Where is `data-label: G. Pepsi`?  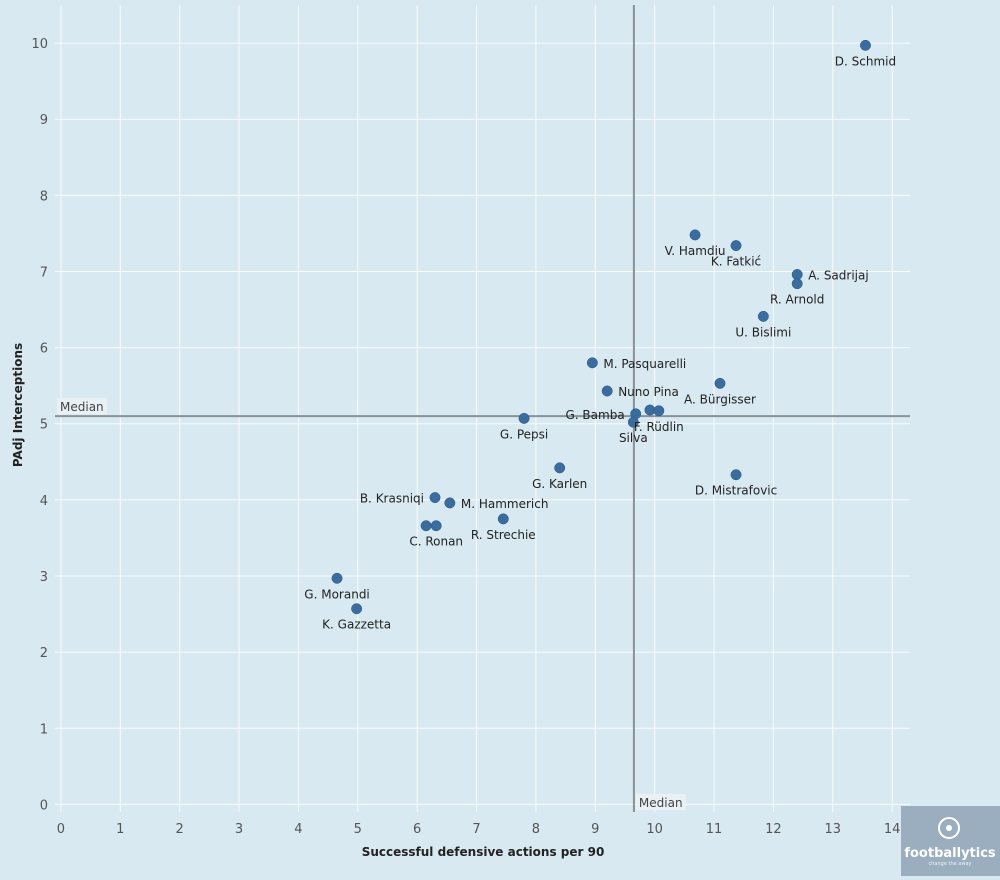
data-label: G. Pepsi is located at coordinates (524, 434).